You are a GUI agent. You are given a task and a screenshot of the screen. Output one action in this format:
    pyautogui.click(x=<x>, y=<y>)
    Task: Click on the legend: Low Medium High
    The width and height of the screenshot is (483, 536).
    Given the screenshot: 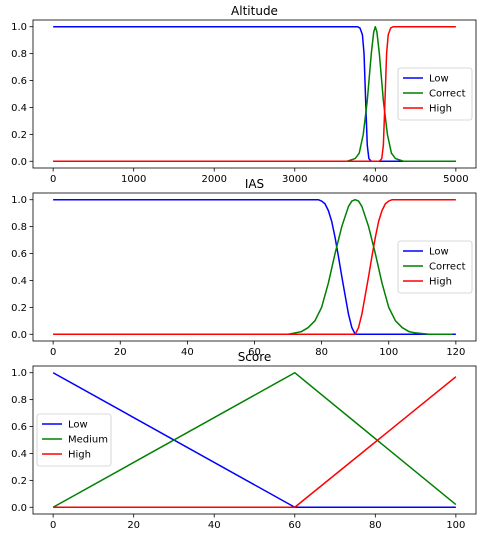 What is the action you would take?
    pyautogui.click(x=74, y=440)
    